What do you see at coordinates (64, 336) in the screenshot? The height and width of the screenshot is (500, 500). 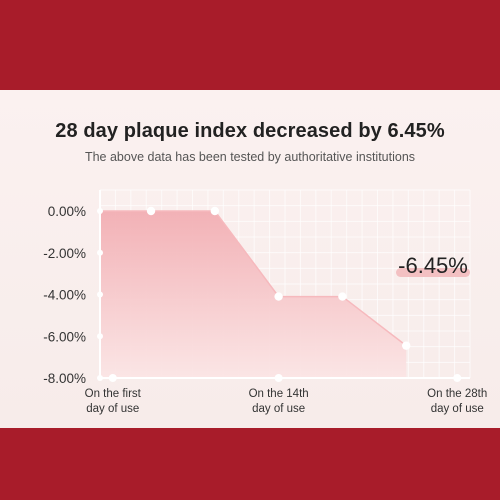 I see `y-tick-label: -6.00%` at bounding box center [64, 336].